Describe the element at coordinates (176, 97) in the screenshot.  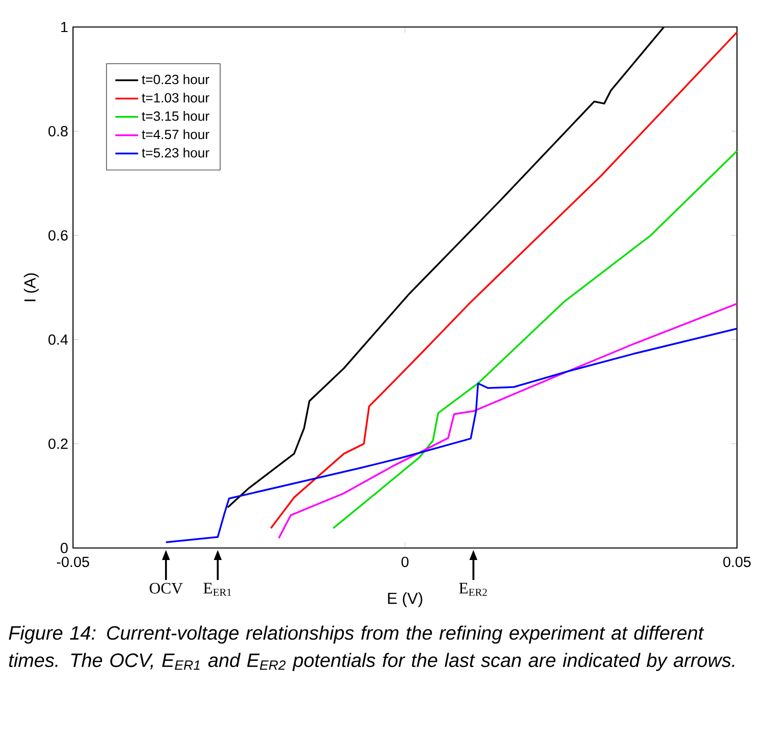
I see `legend-label: t=1.03 hour` at that location.